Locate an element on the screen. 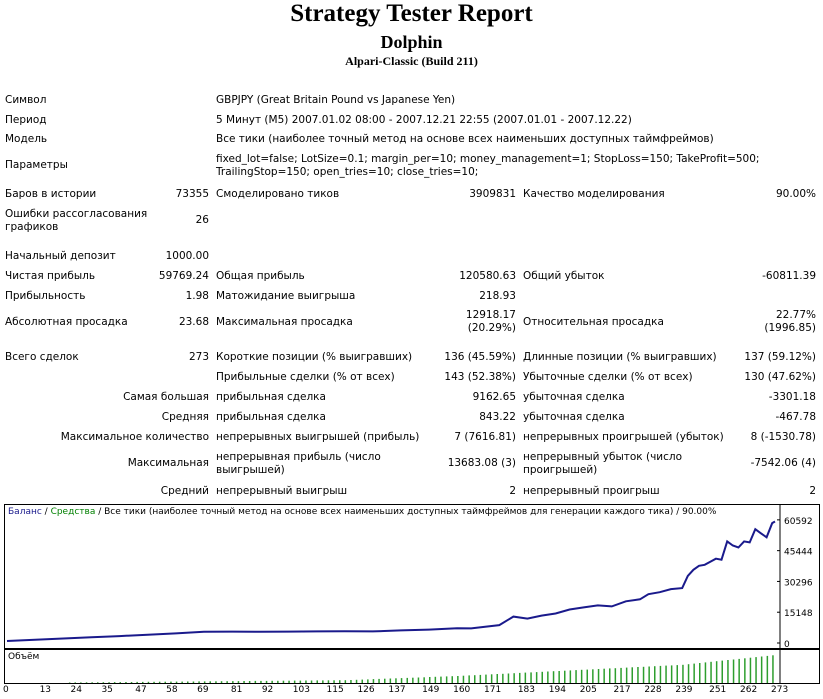  maximal-loss-value: -7542.06 (4) is located at coordinates (783, 463).